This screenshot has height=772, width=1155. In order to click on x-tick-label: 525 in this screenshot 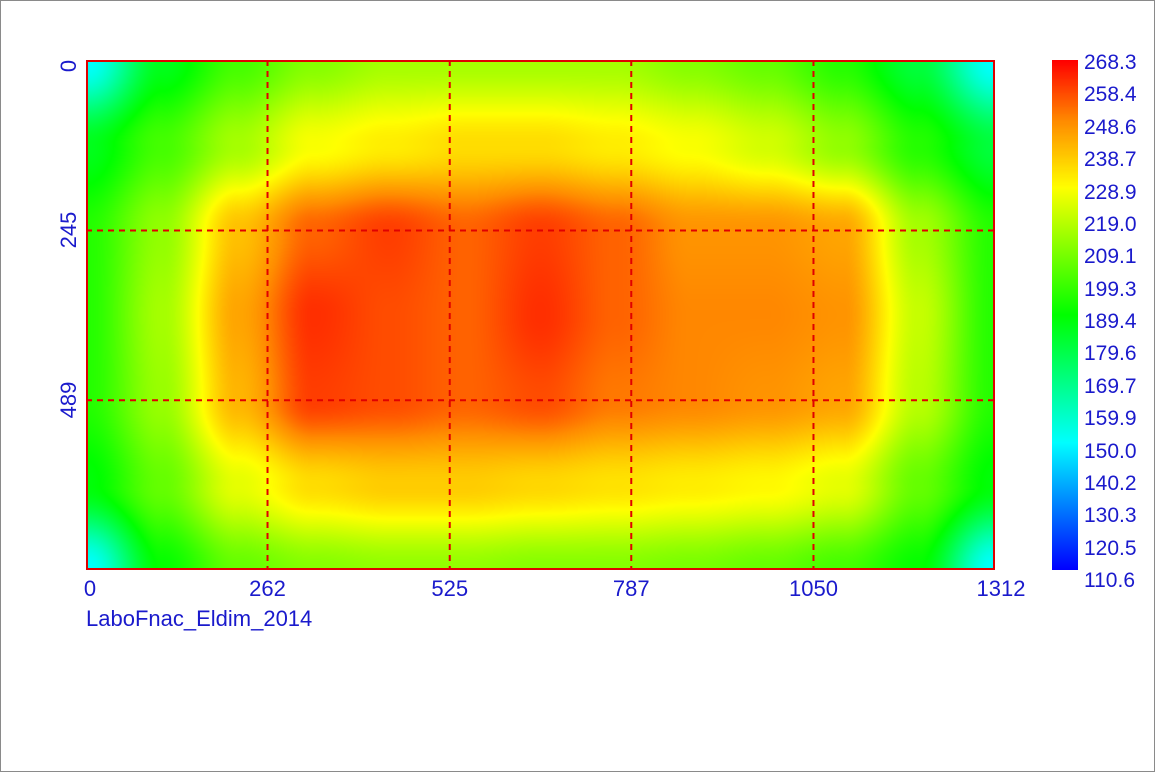, I will do `click(450, 588)`.